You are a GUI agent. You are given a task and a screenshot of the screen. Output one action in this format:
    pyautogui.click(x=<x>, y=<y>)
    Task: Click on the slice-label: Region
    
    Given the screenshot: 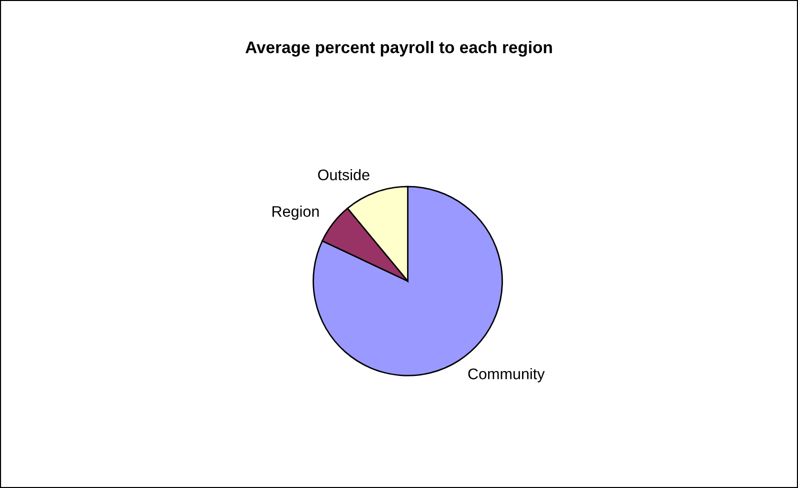 What is the action you would take?
    pyautogui.click(x=295, y=213)
    